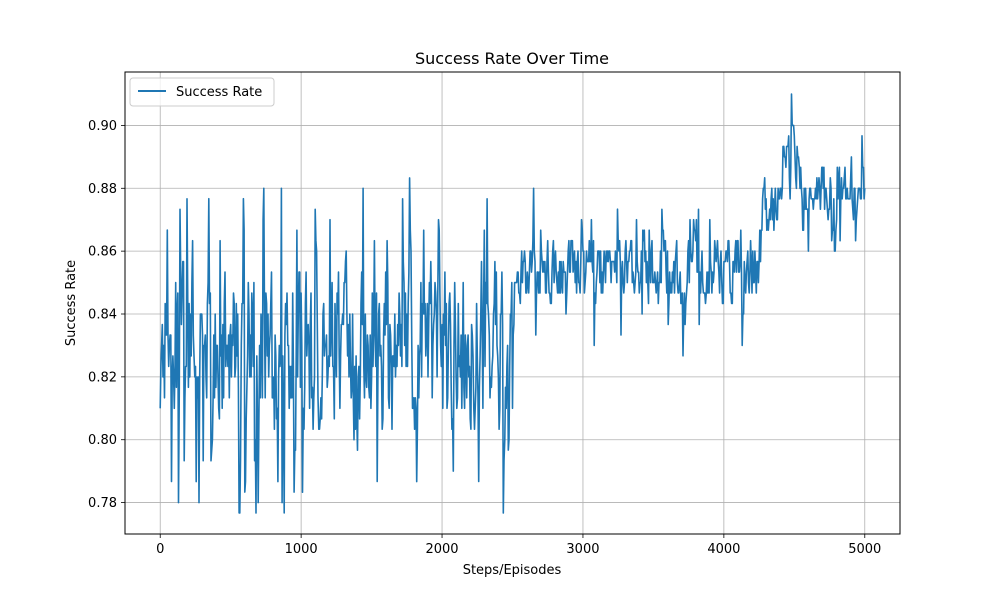  Describe the element at coordinates (219, 92) in the screenshot. I see `legend-label: Success Rate` at that location.